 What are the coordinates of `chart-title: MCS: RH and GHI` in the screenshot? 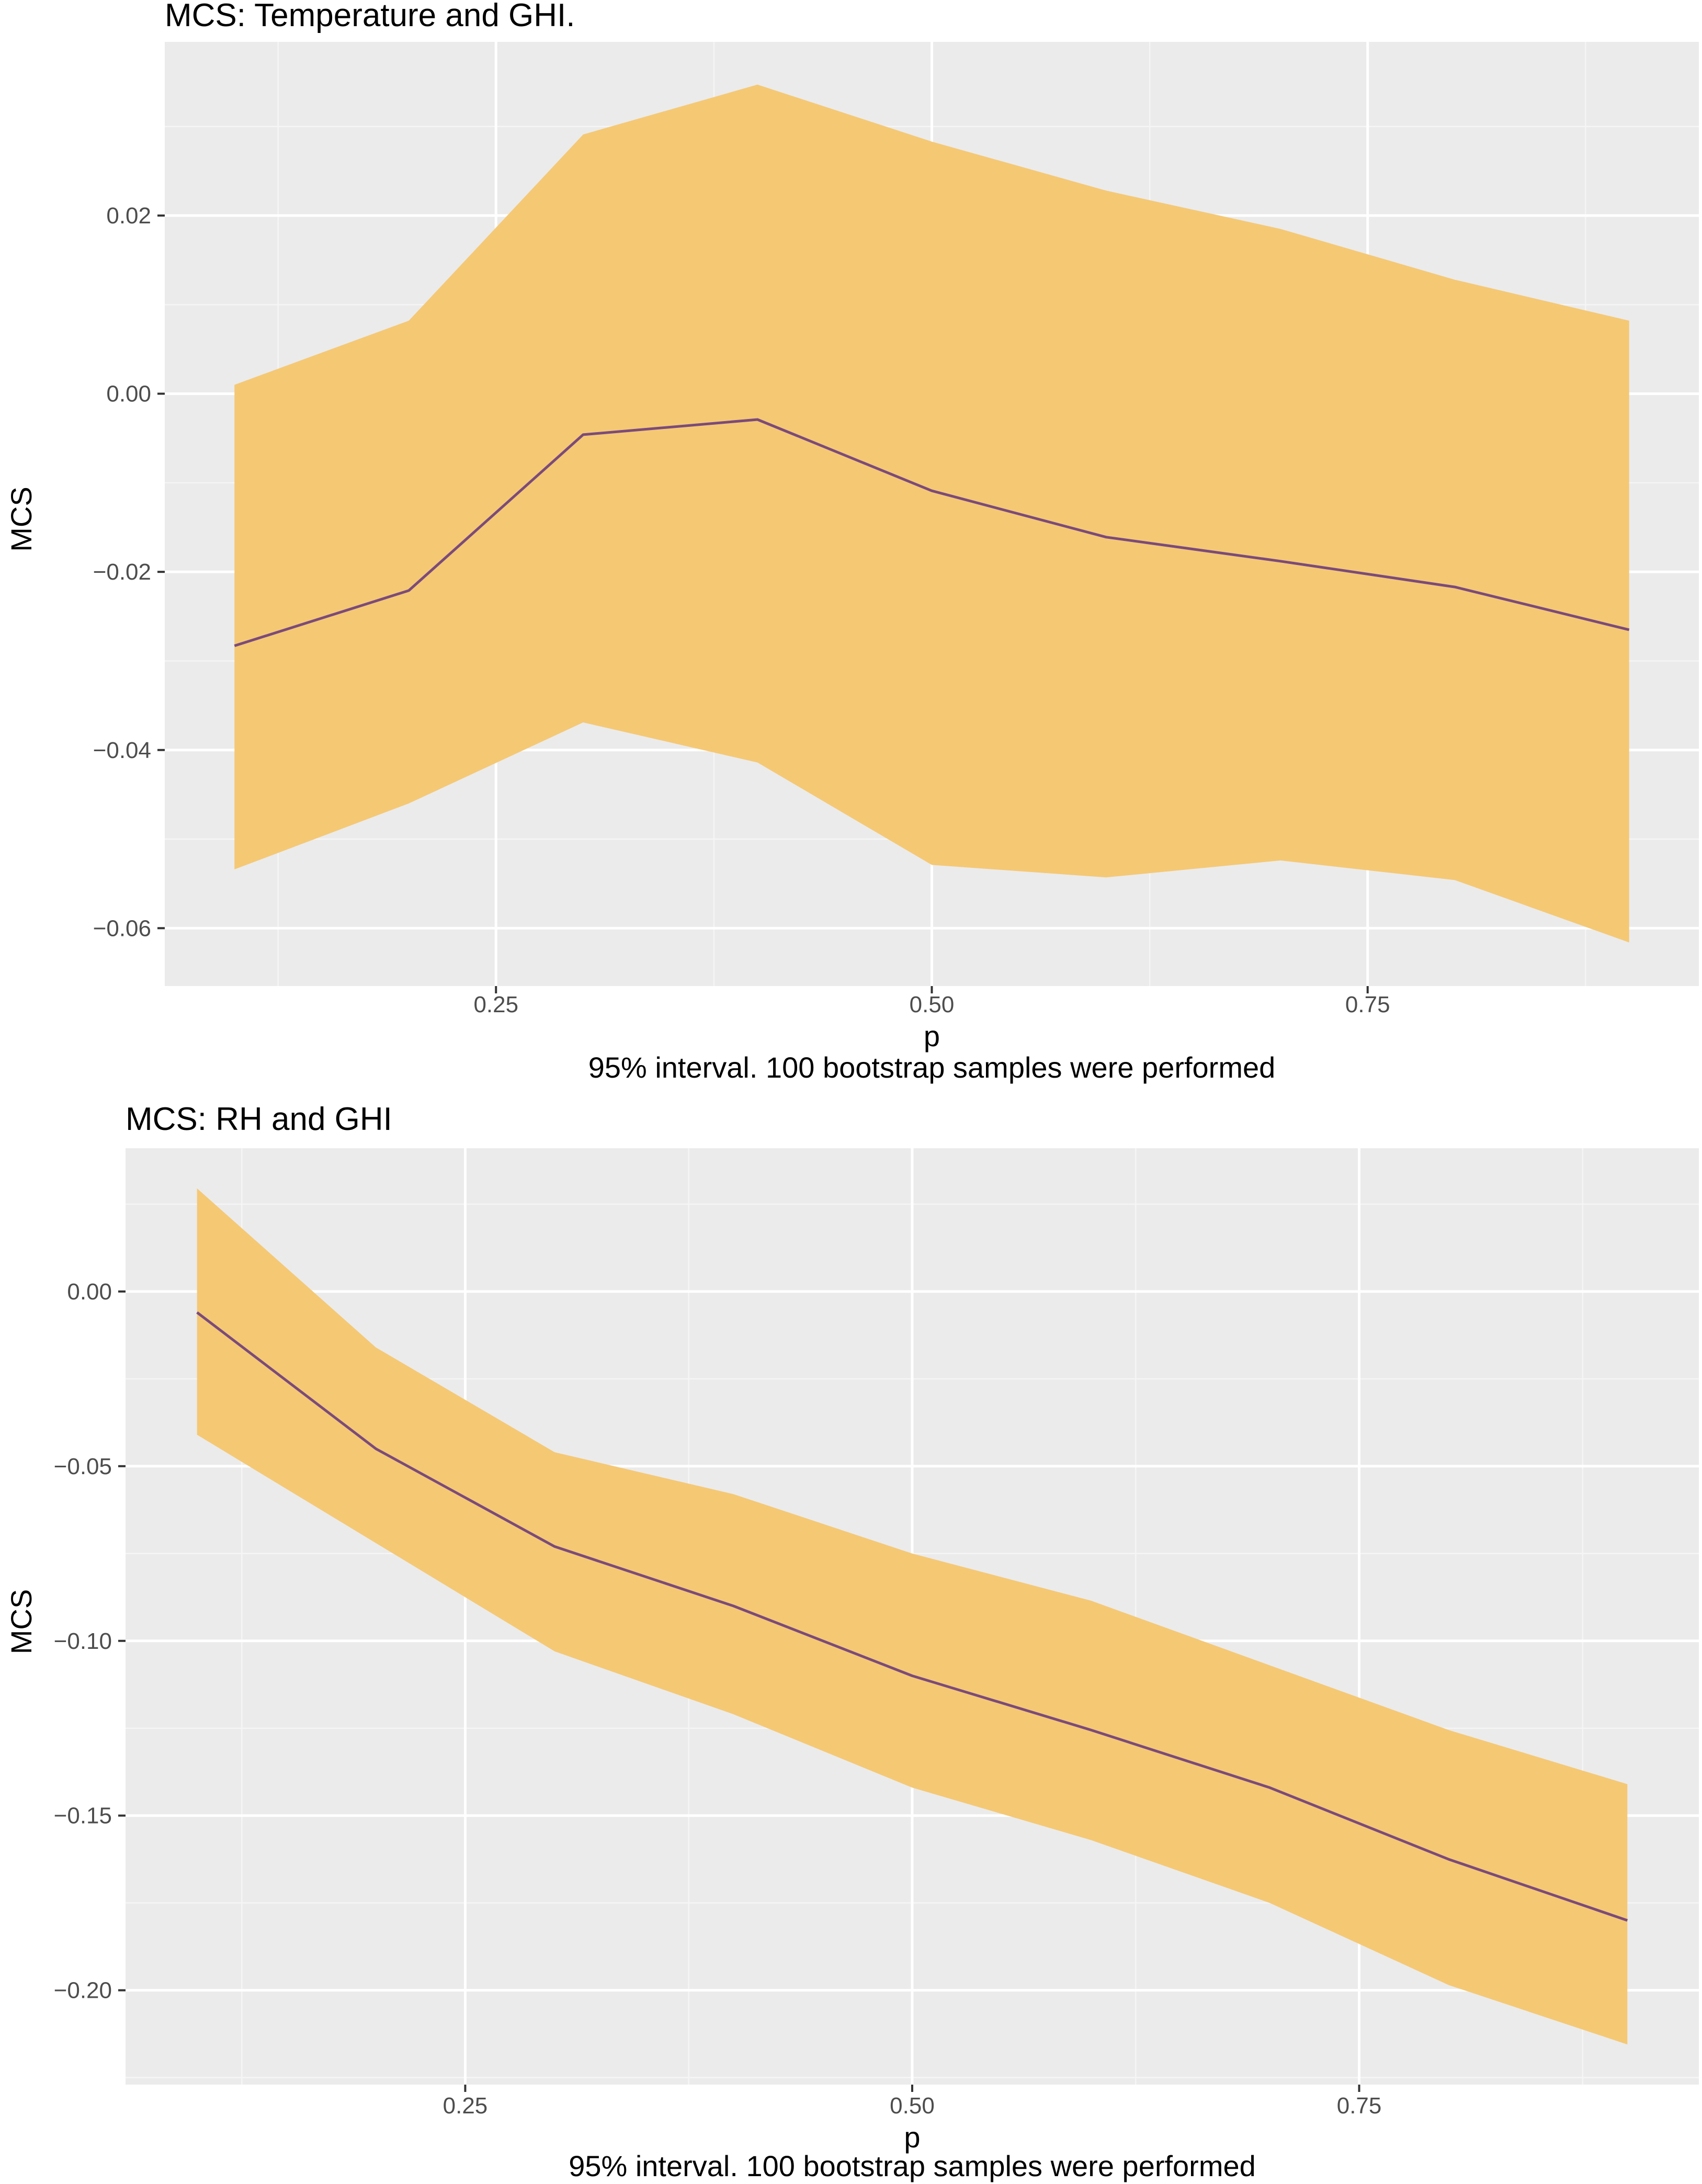 It's located at (259, 1119).